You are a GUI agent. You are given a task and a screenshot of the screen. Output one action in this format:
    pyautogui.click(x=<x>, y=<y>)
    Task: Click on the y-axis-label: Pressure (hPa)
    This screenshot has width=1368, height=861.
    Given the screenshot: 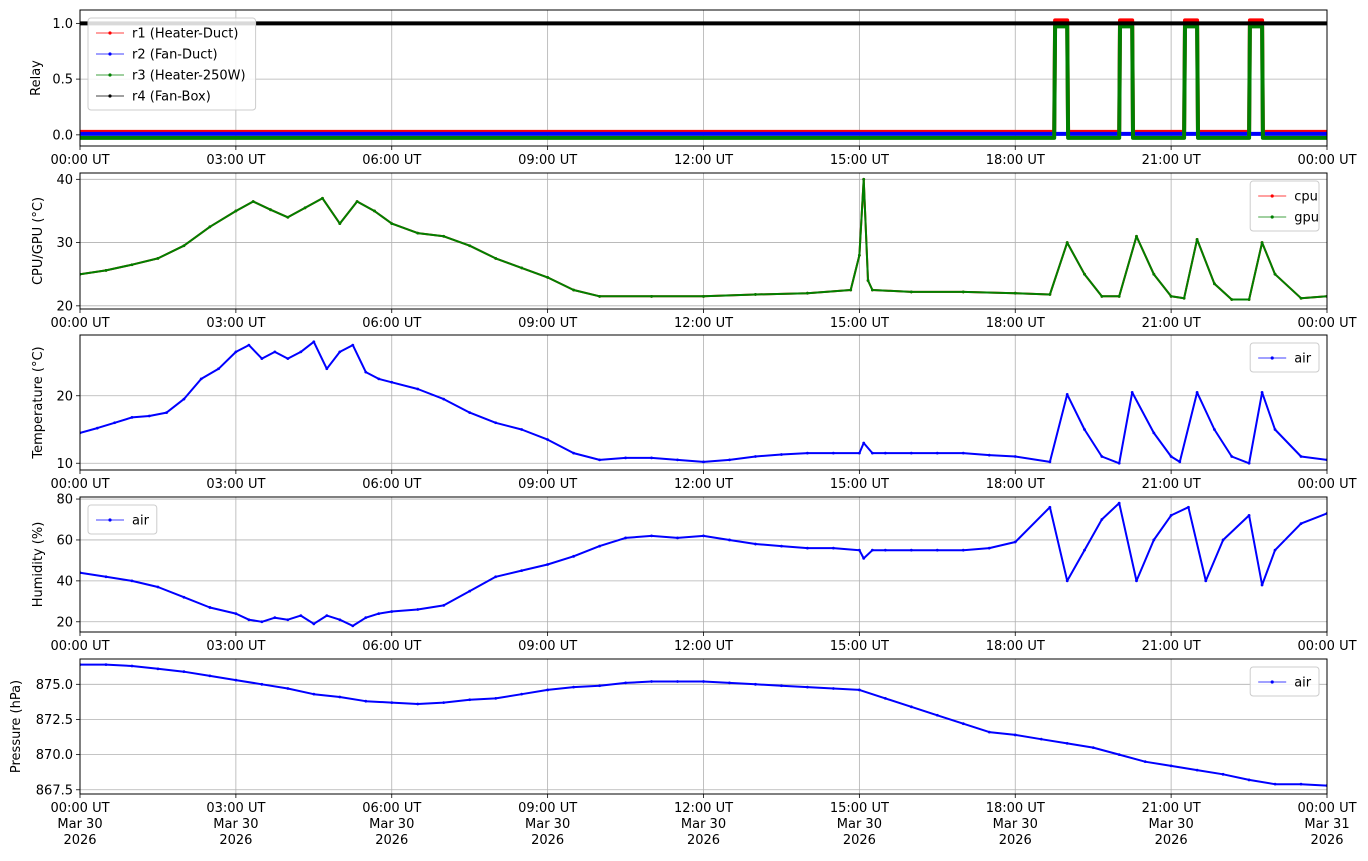 What is the action you would take?
    pyautogui.click(x=16, y=726)
    